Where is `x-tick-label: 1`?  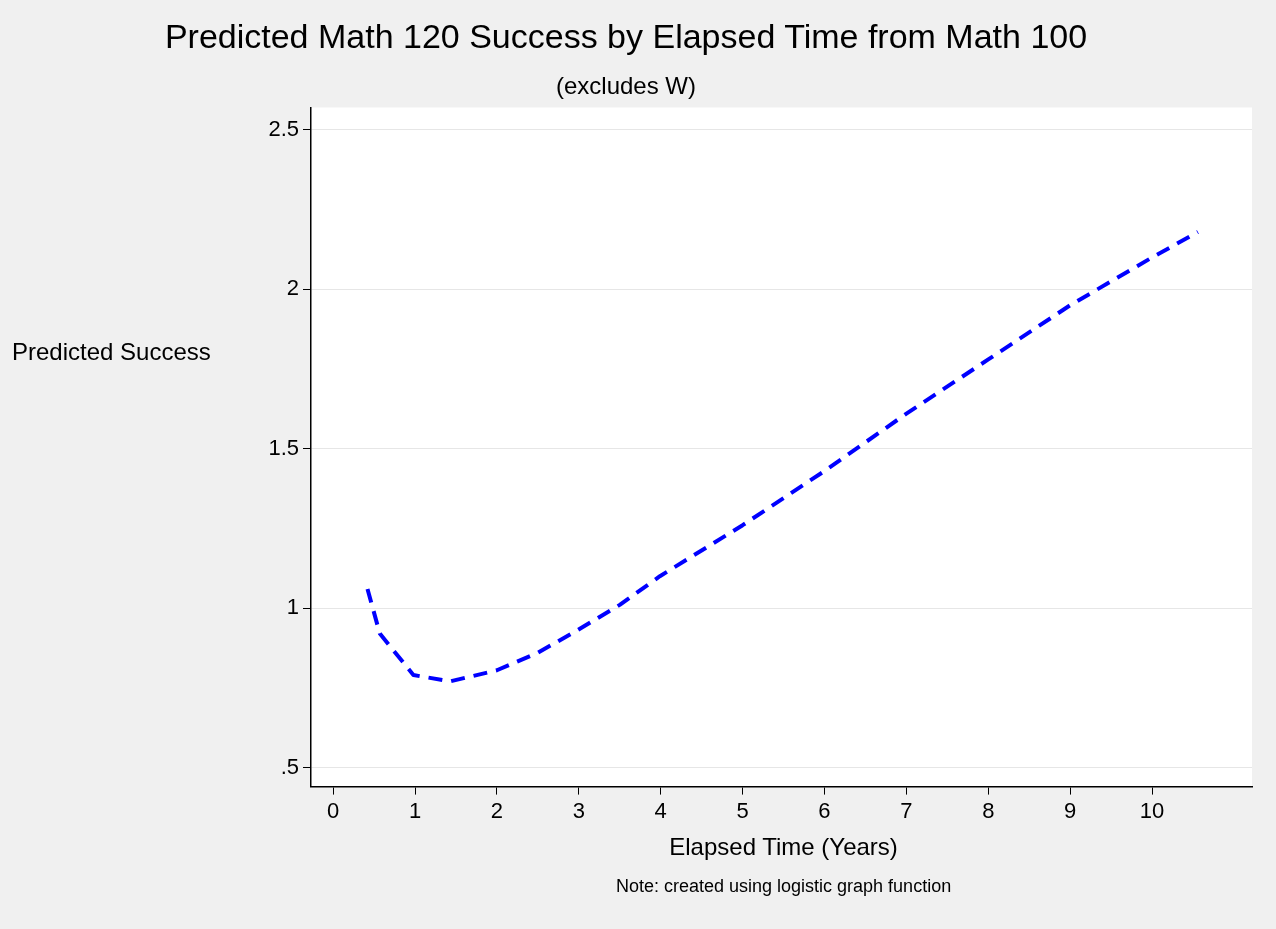
x-tick-label: 1 is located at coordinates (415, 810).